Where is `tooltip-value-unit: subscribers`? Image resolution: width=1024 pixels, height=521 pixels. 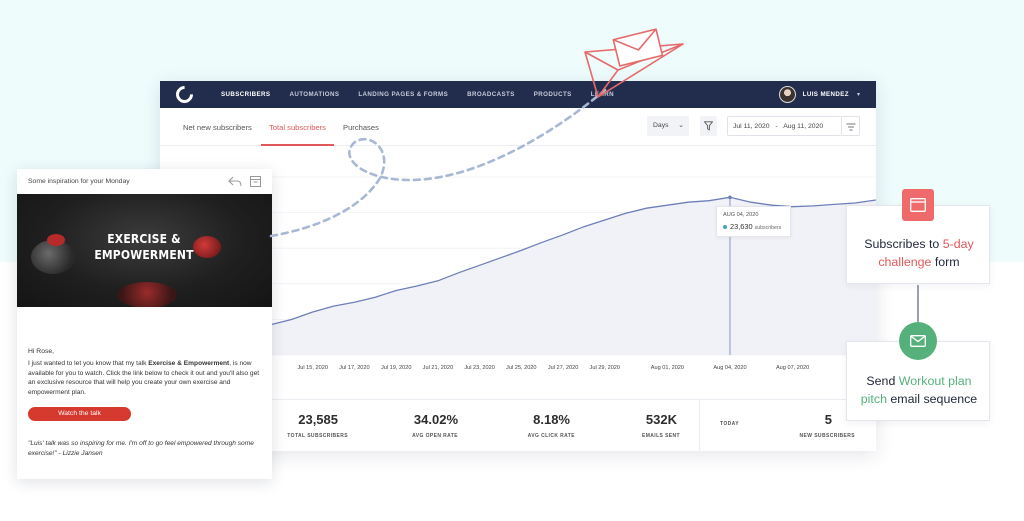
tooltip-value-unit: subscribers is located at coordinates (768, 228).